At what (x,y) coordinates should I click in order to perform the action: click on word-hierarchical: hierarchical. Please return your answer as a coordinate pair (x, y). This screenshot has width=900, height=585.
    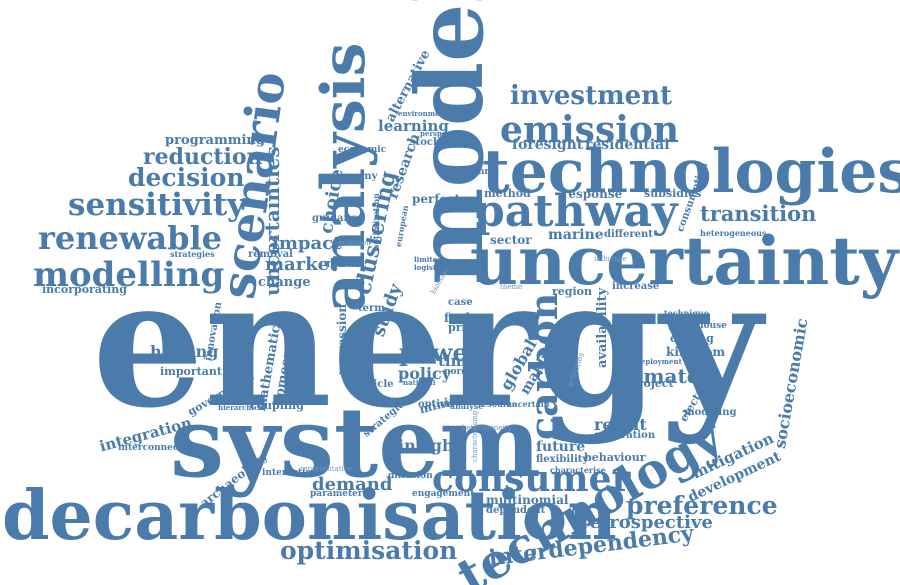
    Looking at the image, I should click on (242, 407).